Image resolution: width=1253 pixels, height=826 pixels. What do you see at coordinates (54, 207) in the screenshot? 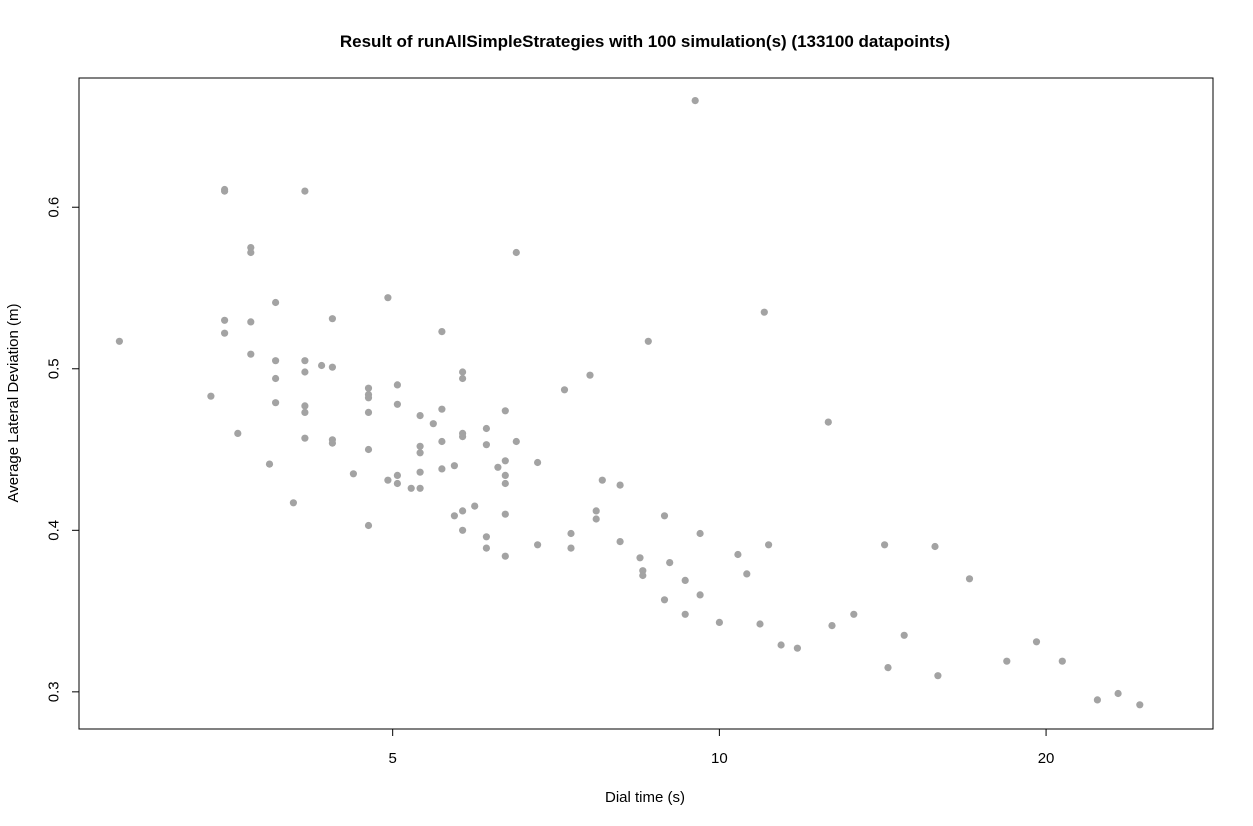
I see `y-tick-label: 0.6` at bounding box center [54, 207].